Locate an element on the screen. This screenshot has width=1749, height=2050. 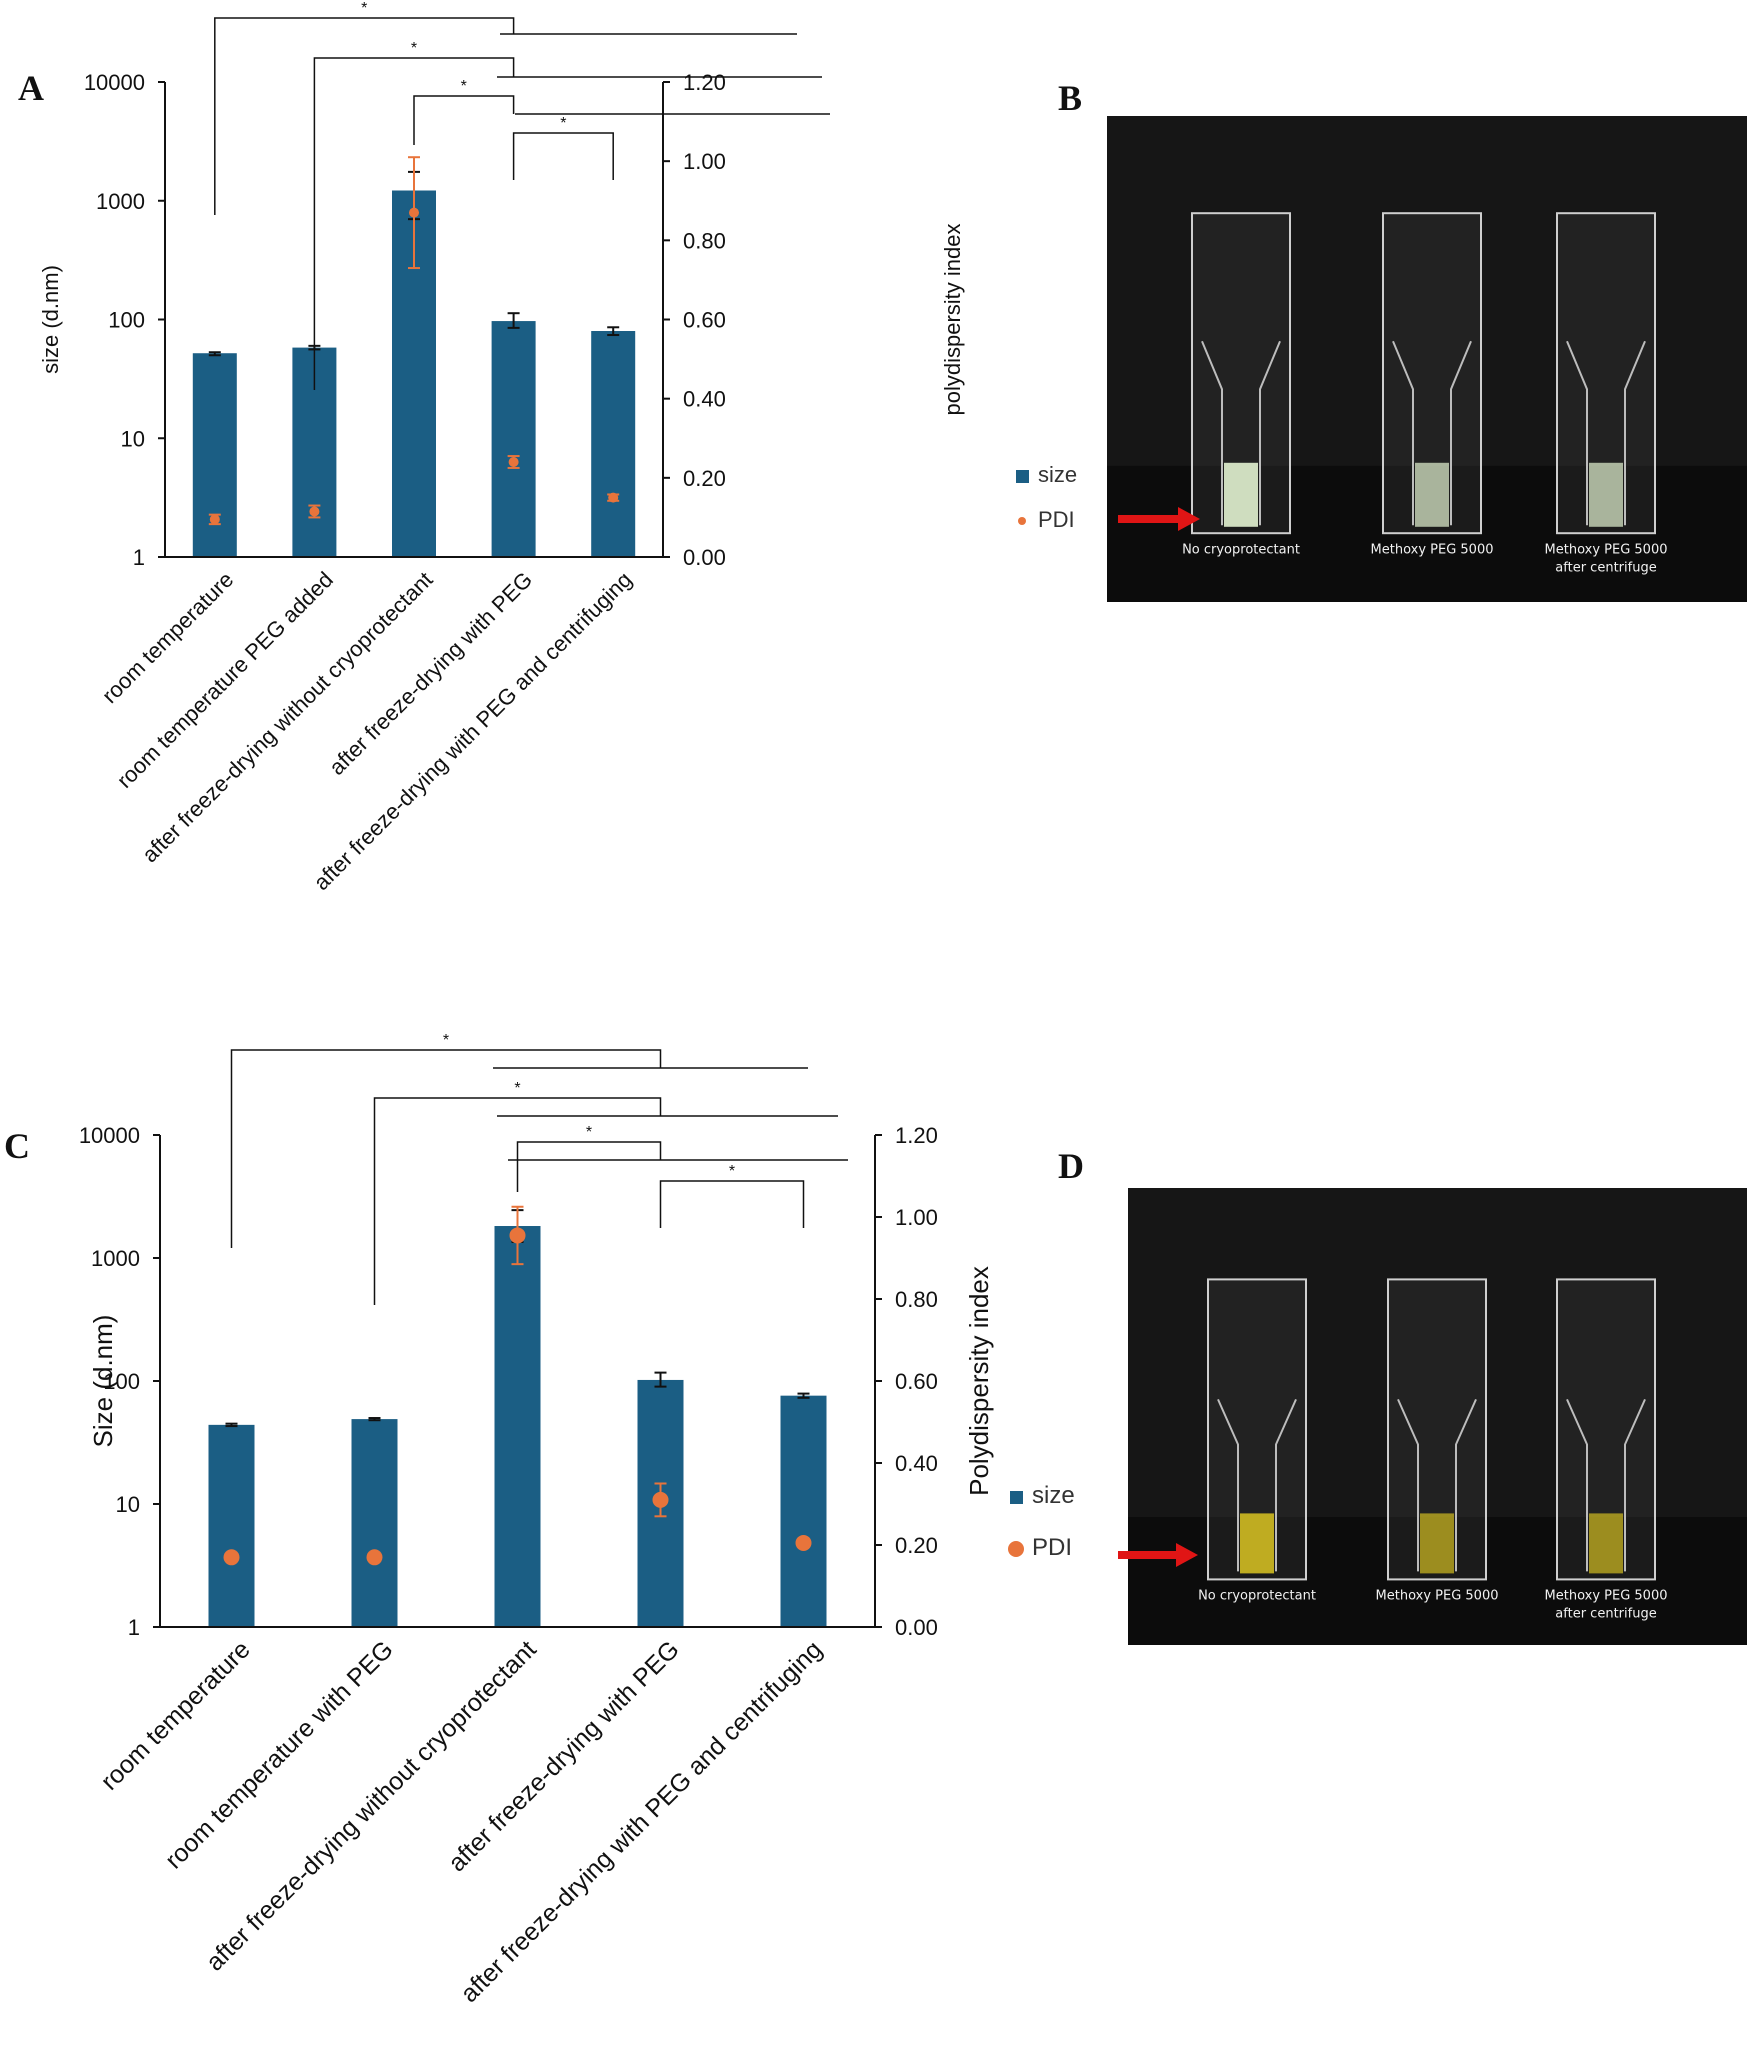
category-label: room temperature is located at coordinates (175, 1715).